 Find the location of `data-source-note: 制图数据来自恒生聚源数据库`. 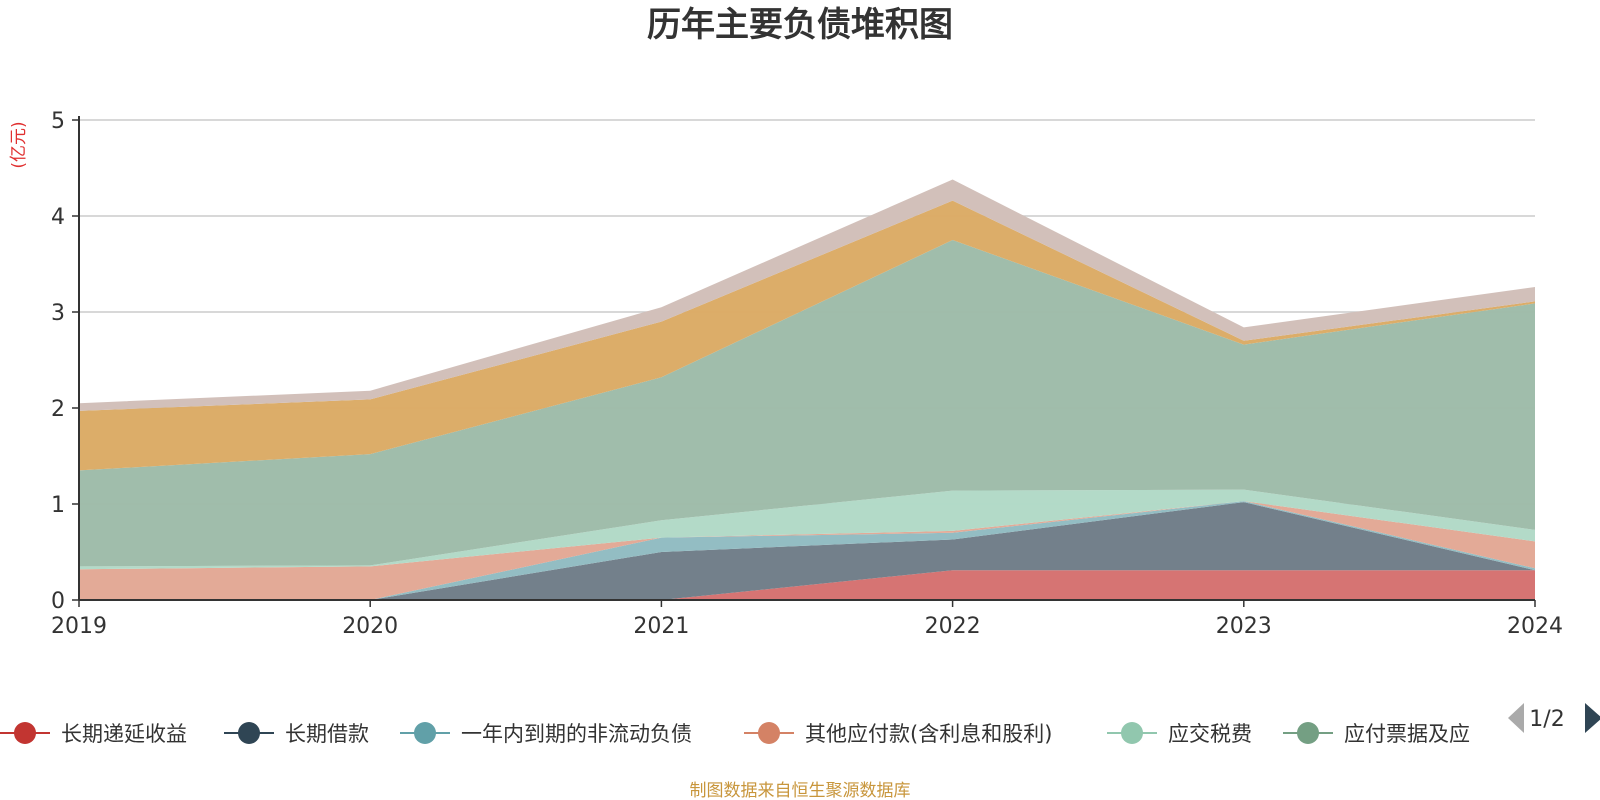

data-source-note: 制图数据来自恒生聚源数据库 is located at coordinates (800, 790).